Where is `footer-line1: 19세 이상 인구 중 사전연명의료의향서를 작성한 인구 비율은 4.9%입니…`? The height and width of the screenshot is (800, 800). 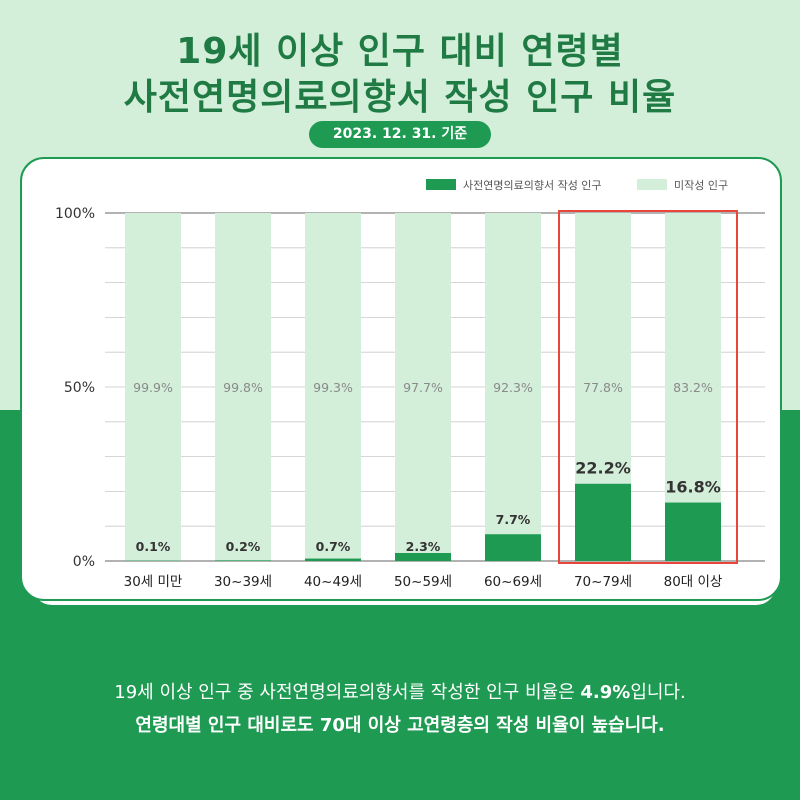 footer-line1: 19세 이상 인구 중 사전연명의료의향서를 작성한 인구 비율은 4.9%입니… is located at coordinates (400, 691).